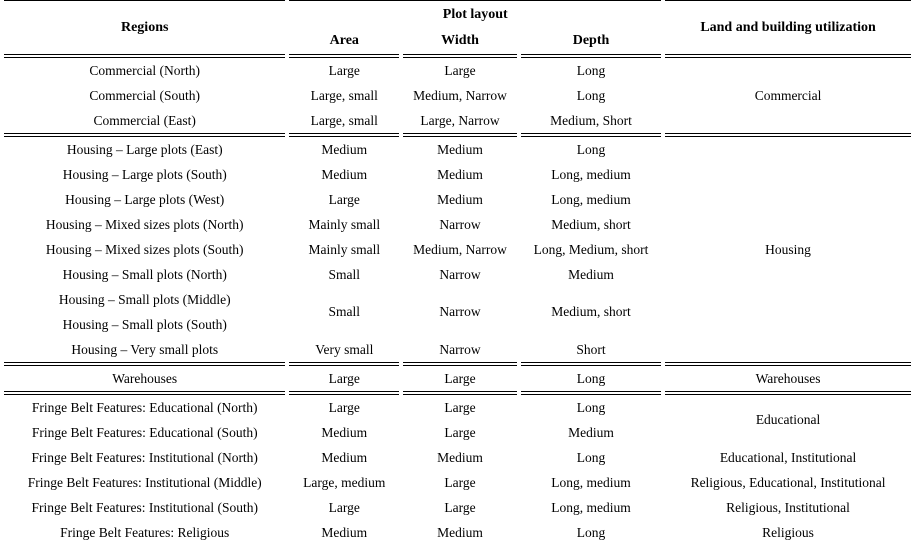  Describe the element at coordinates (591, 122) in the screenshot. I see `depth-cell: Medium, Short` at that location.